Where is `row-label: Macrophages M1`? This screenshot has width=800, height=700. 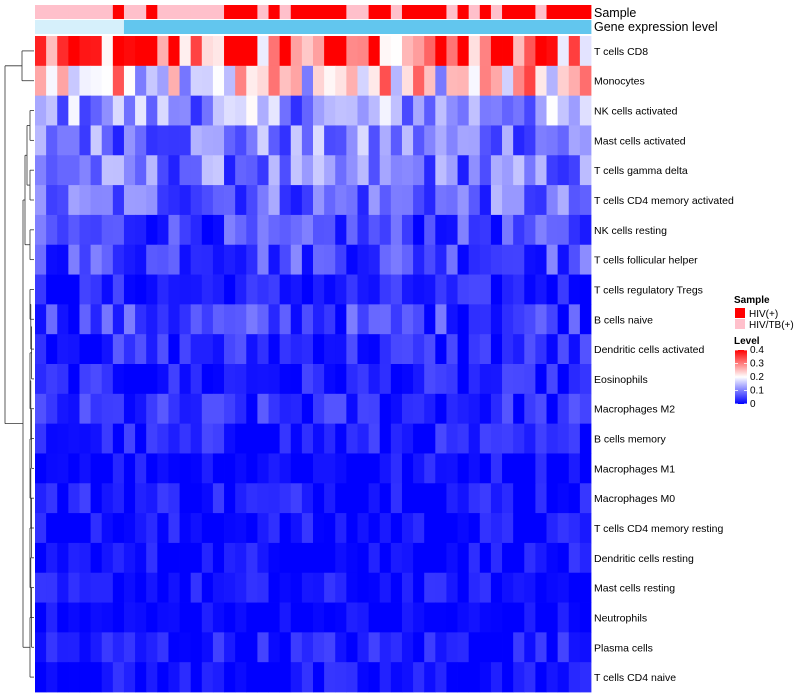
row-label: Macrophages M1 is located at coordinates (634, 469).